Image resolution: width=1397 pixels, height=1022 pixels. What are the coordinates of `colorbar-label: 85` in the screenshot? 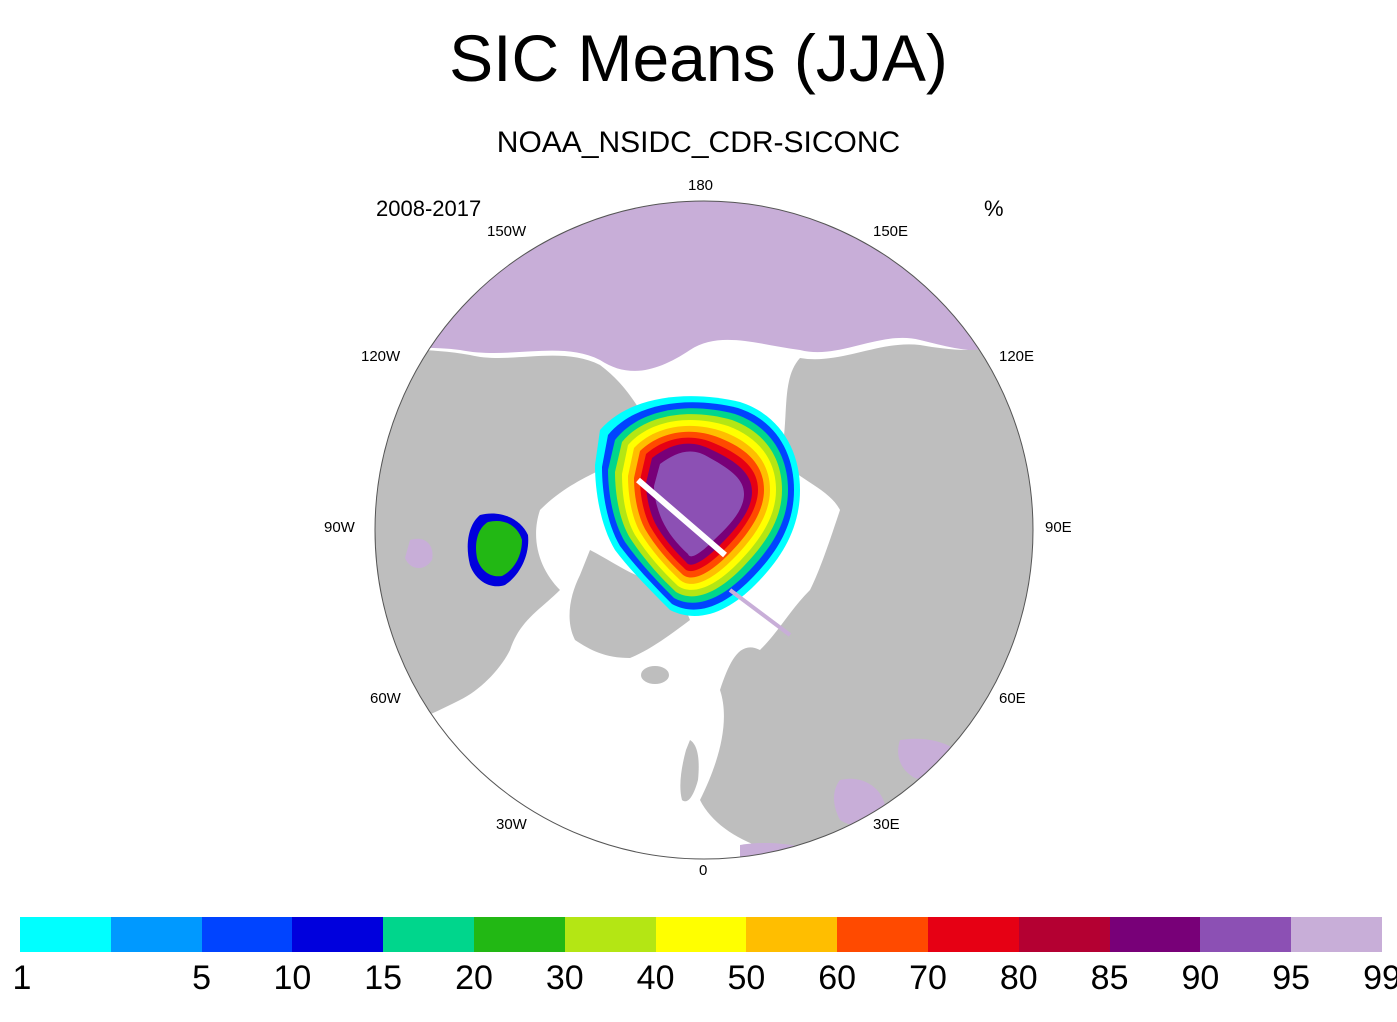 It's located at (1109, 978).